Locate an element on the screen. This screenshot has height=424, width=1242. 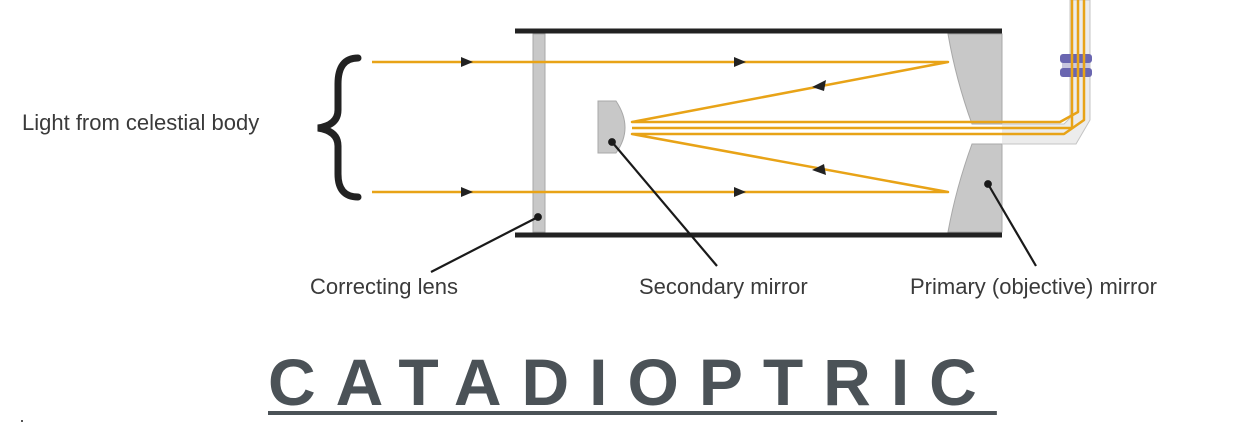
primary-mirror-label: Primary (objective) mirror is located at coordinates (1033, 286).